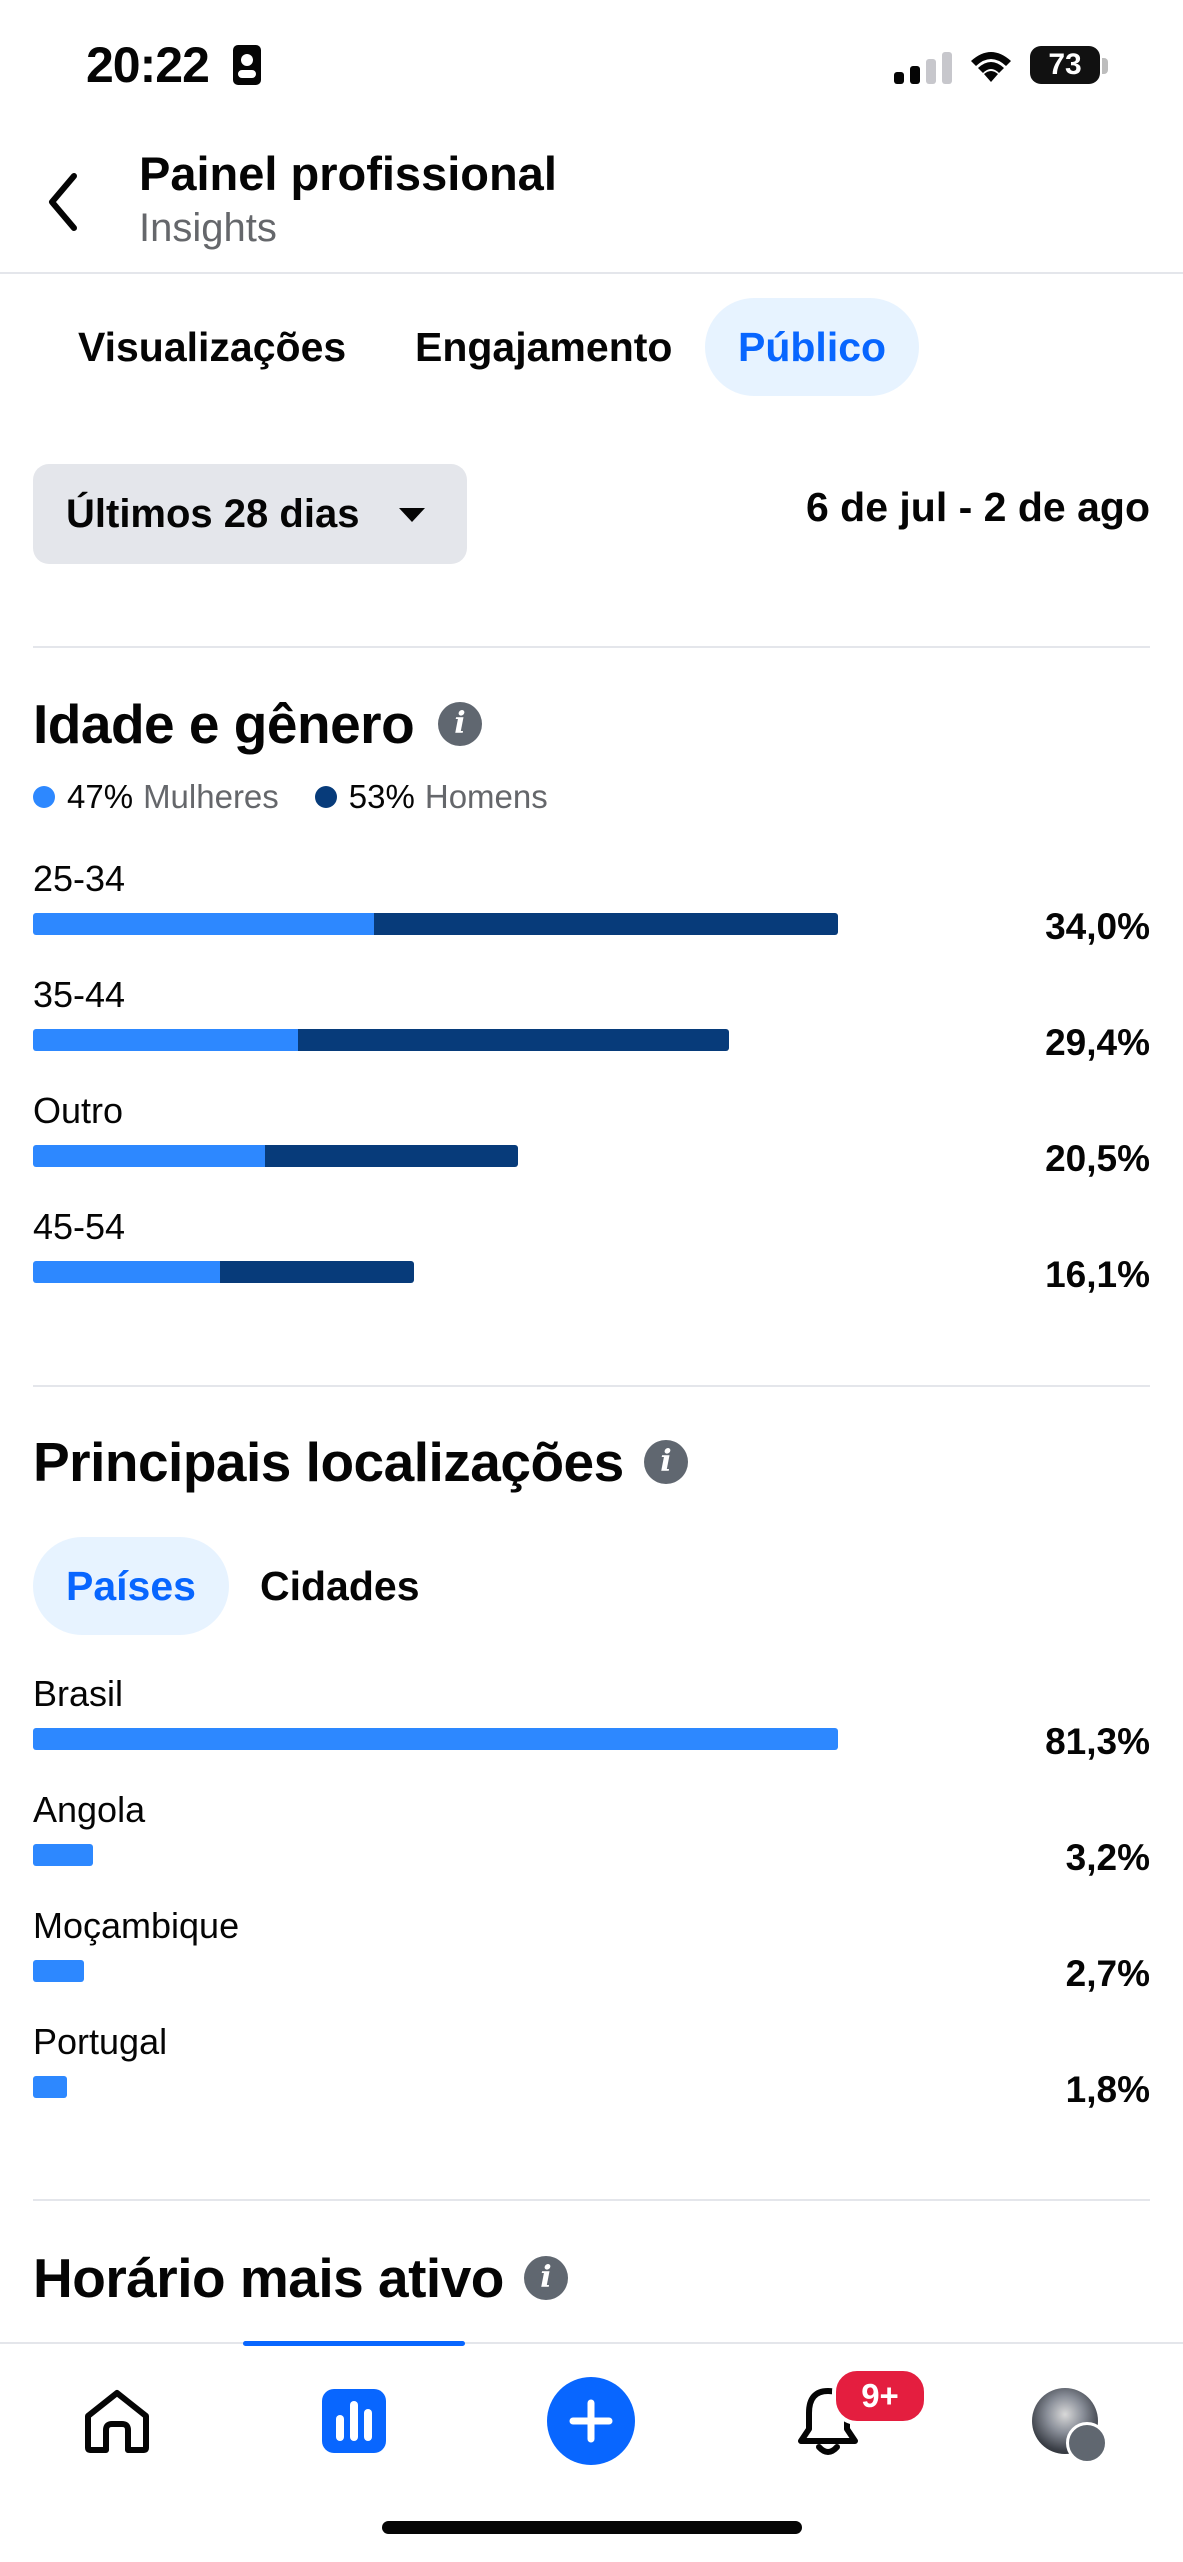 The width and height of the screenshot is (1183, 2562). I want to click on age-row-label: 45-54, so click(79, 1226).